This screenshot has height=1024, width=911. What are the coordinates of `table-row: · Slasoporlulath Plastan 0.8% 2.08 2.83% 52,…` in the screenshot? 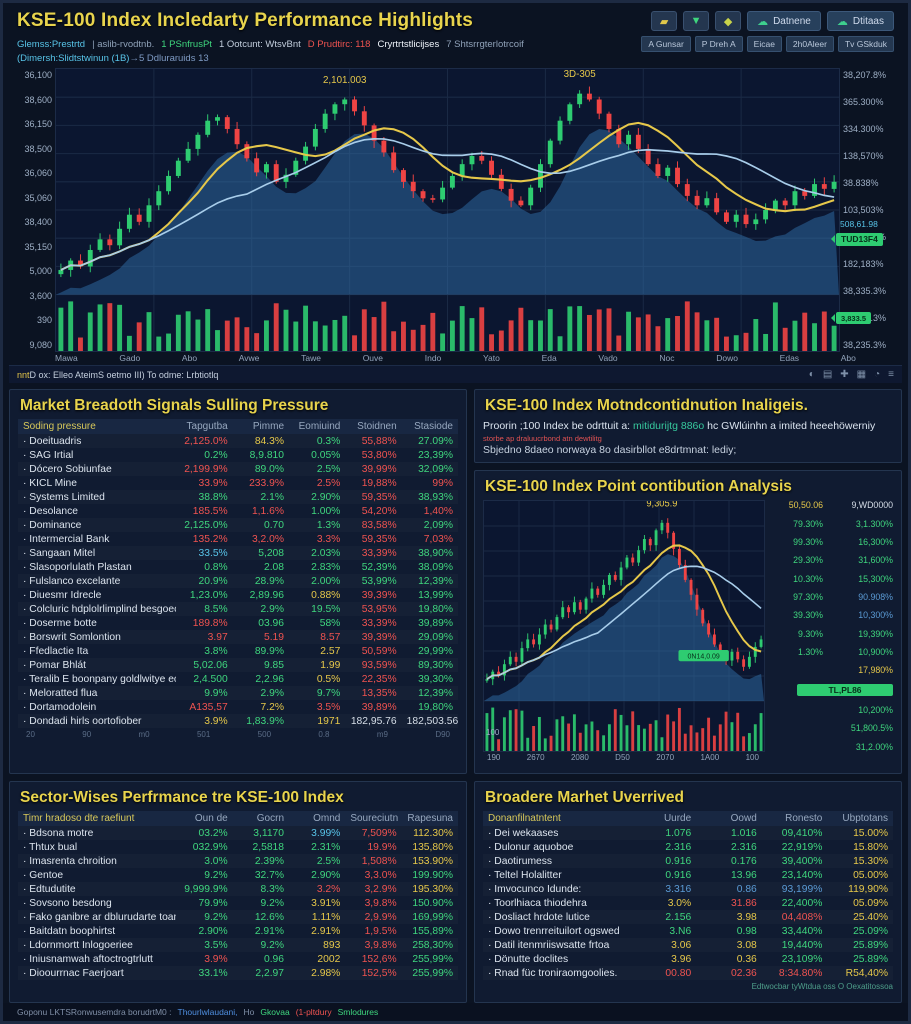 It's located at (238, 567).